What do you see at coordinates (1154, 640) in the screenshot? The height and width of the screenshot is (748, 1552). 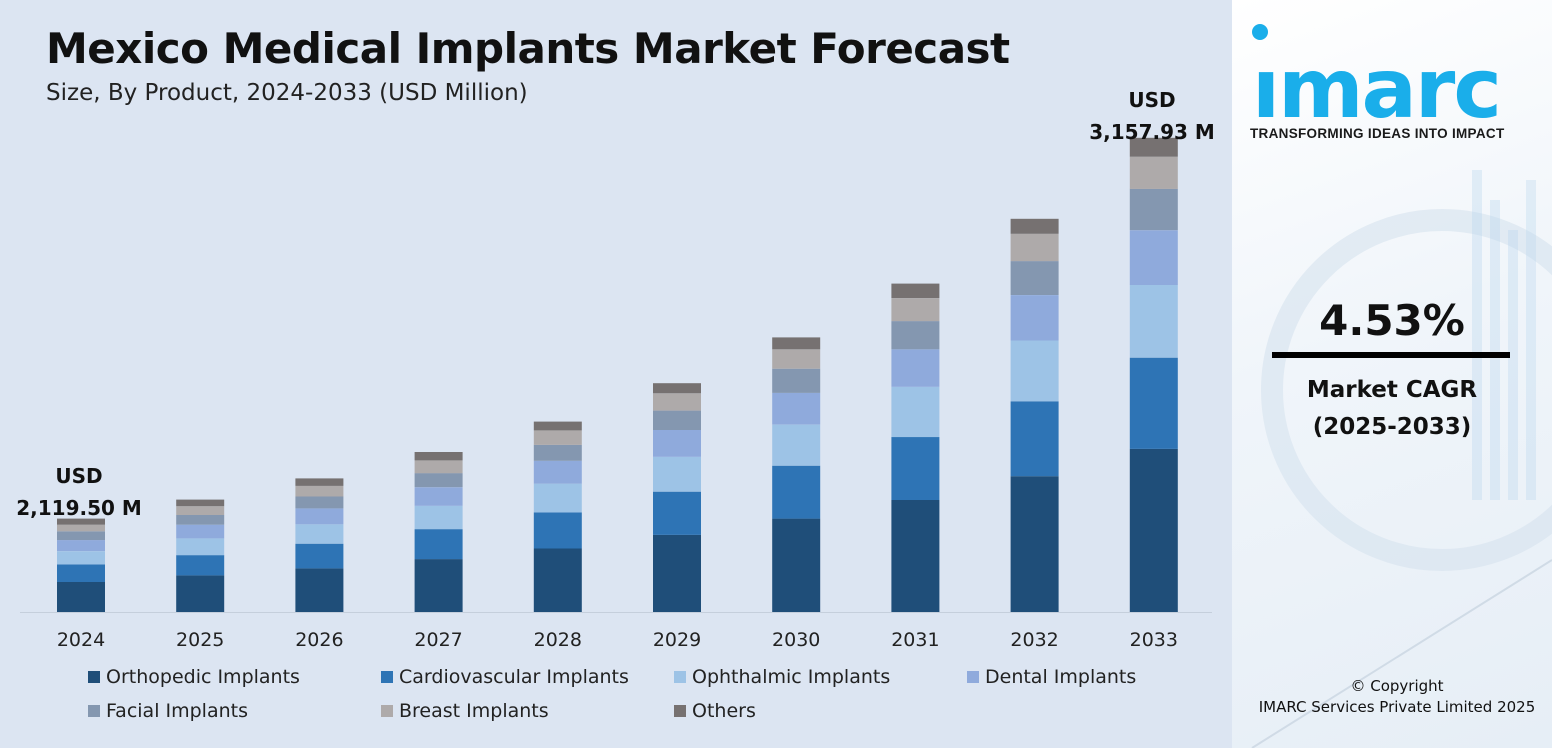 I see `x-tick-label-2033: 2033` at bounding box center [1154, 640].